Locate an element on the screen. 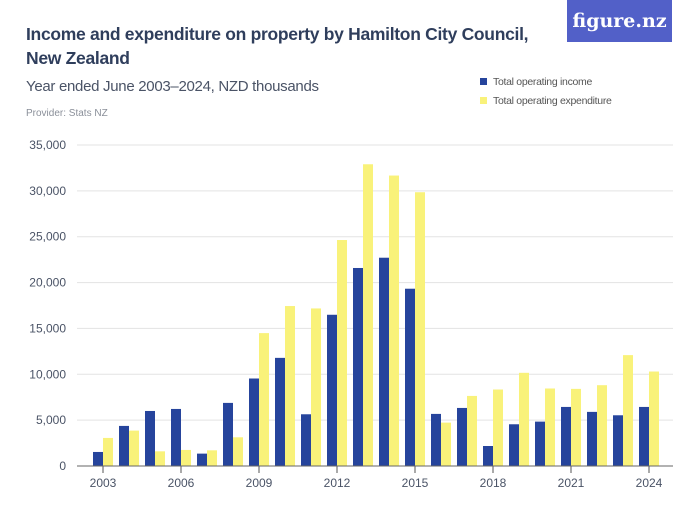 The image size is (700, 525). y-tick-label: 20,000 is located at coordinates (47, 283).